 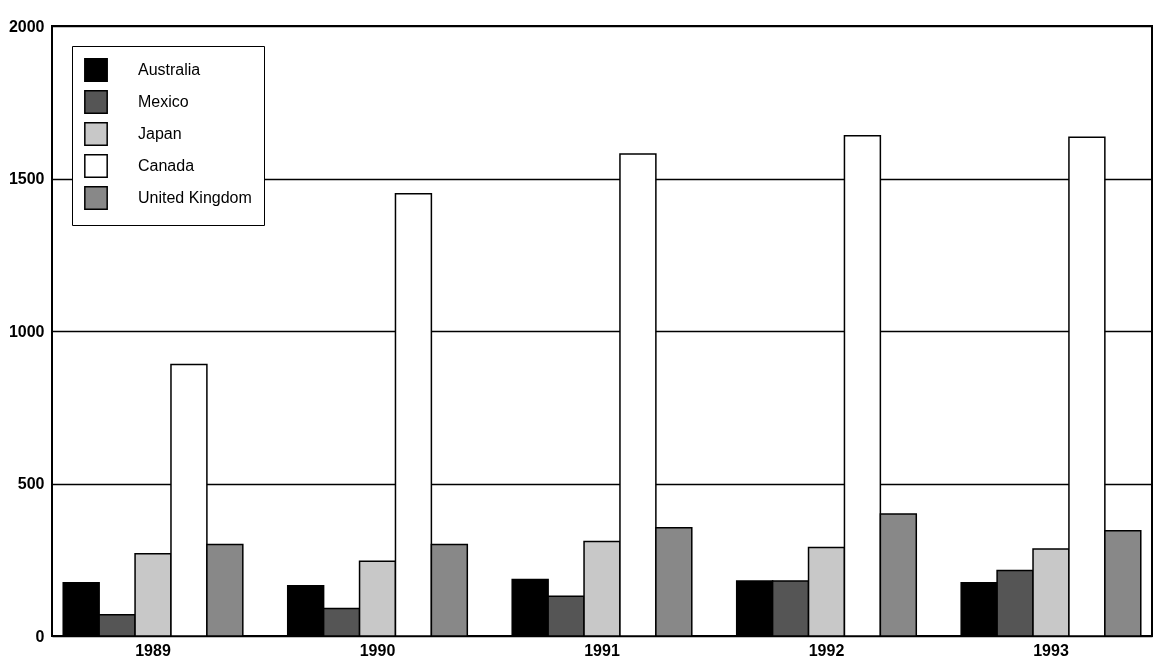 What do you see at coordinates (26, 331) in the screenshot?
I see `y-tick-label: 1000` at bounding box center [26, 331].